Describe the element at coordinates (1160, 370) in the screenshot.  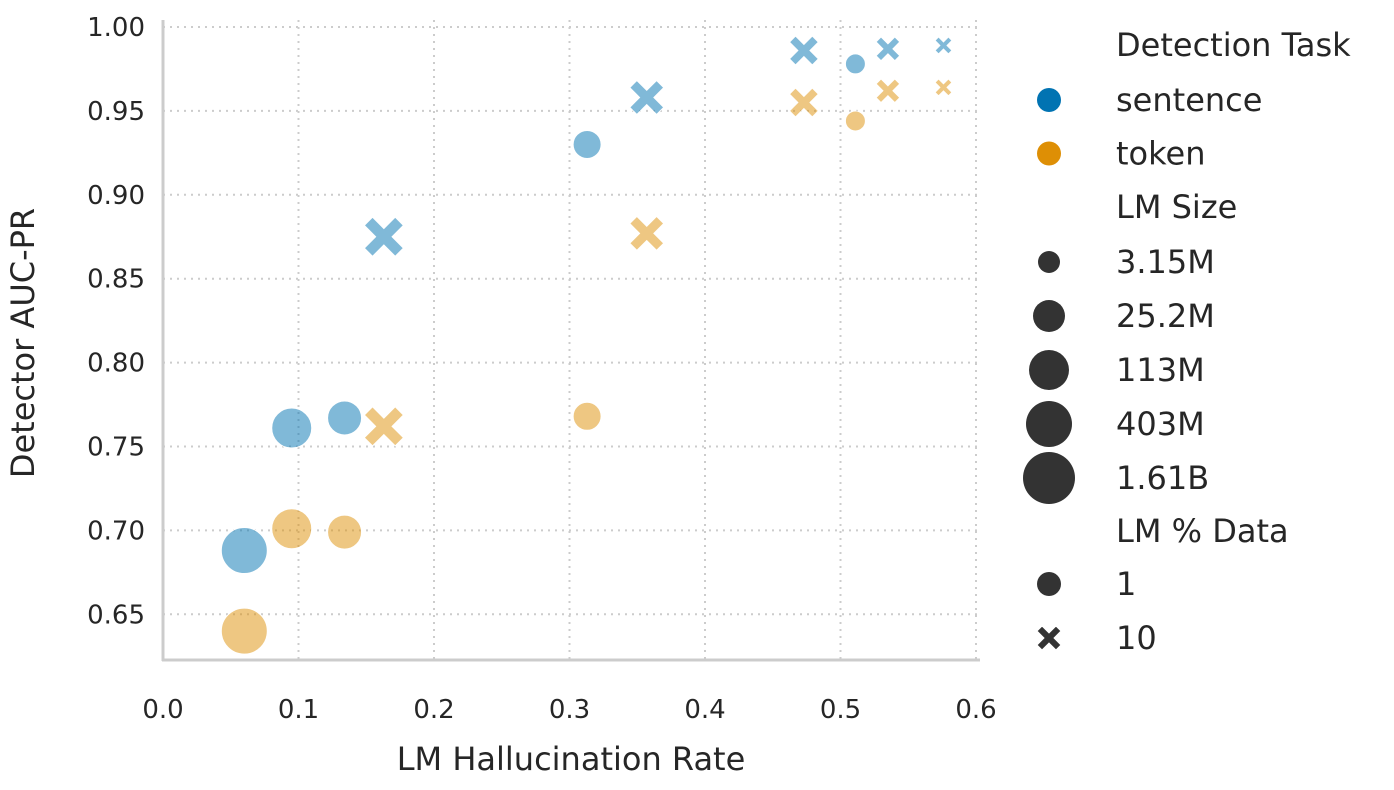
I see `legend-size-label: 113M` at that location.